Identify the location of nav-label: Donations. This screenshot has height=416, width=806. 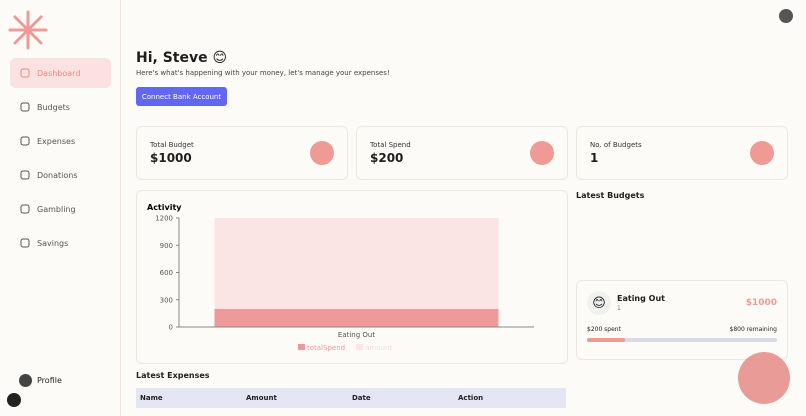
(57, 175).